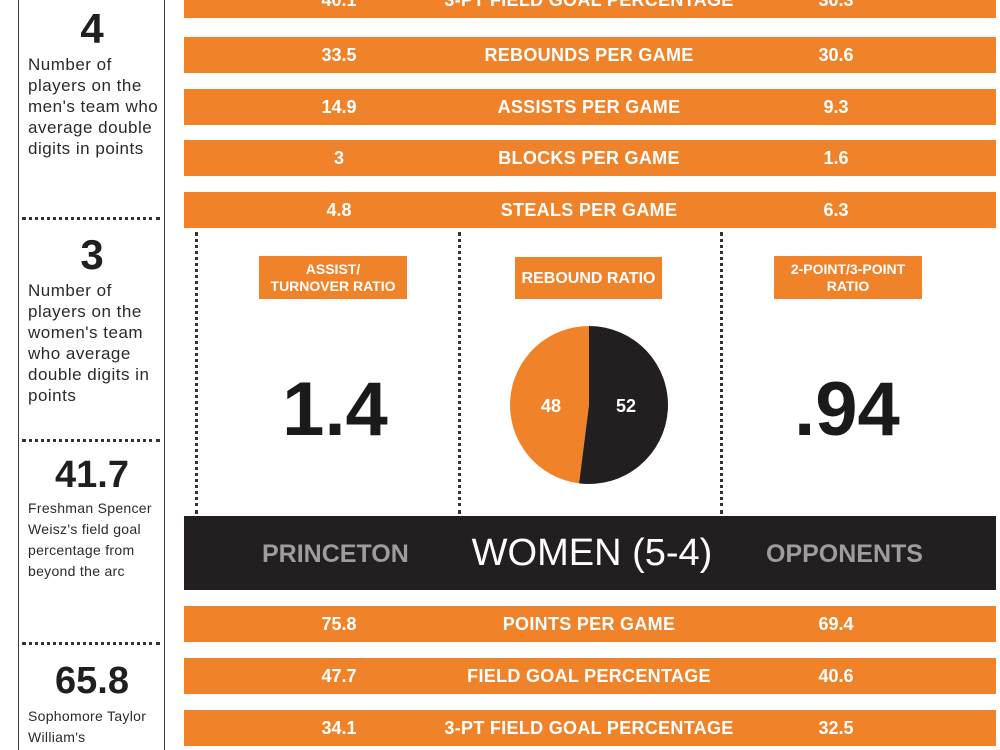 The width and height of the screenshot is (1000, 750). I want to click on men-stat-bar-3pt-fg: 40.1 3-PT FIELD GOAL PERCENTAGE 30.3, so click(590, 9).